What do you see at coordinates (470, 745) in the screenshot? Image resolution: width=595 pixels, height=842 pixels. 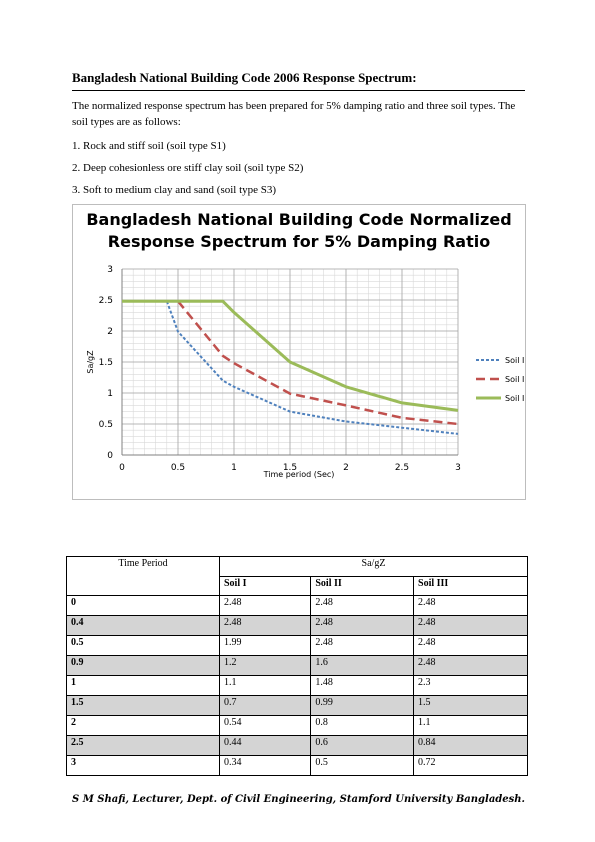 I see `cell-soil-3: 0.84` at bounding box center [470, 745].